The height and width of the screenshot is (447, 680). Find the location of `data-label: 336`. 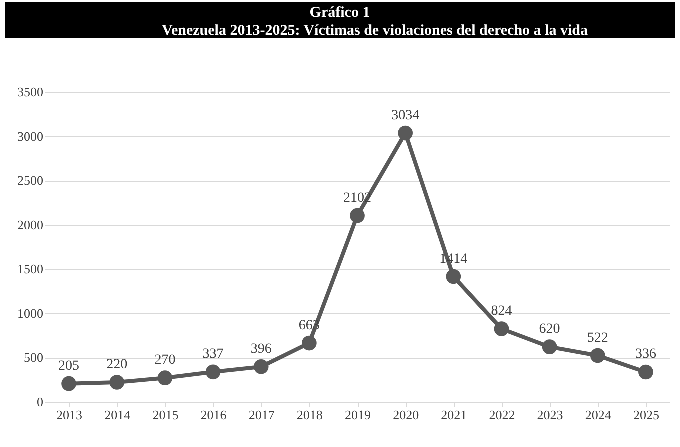

data-label: 336 is located at coordinates (645, 354).